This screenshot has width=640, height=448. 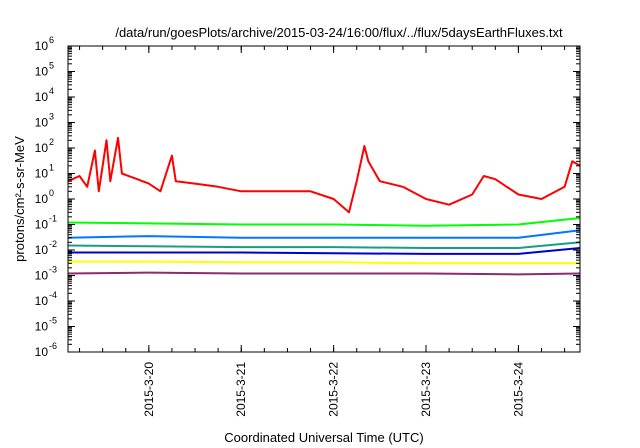 I want to click on y-tick-exponent: 0, so click(x=51, y=193).